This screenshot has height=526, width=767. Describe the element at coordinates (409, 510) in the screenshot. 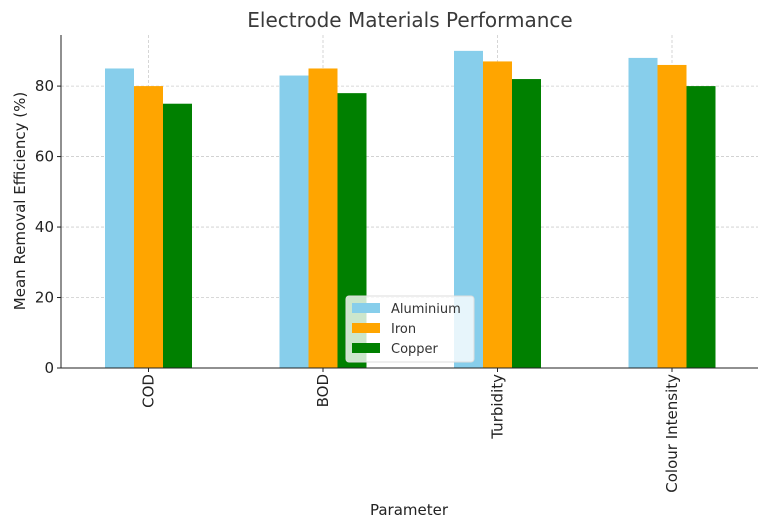

I see `x-axis-label: Parameter` at that location.